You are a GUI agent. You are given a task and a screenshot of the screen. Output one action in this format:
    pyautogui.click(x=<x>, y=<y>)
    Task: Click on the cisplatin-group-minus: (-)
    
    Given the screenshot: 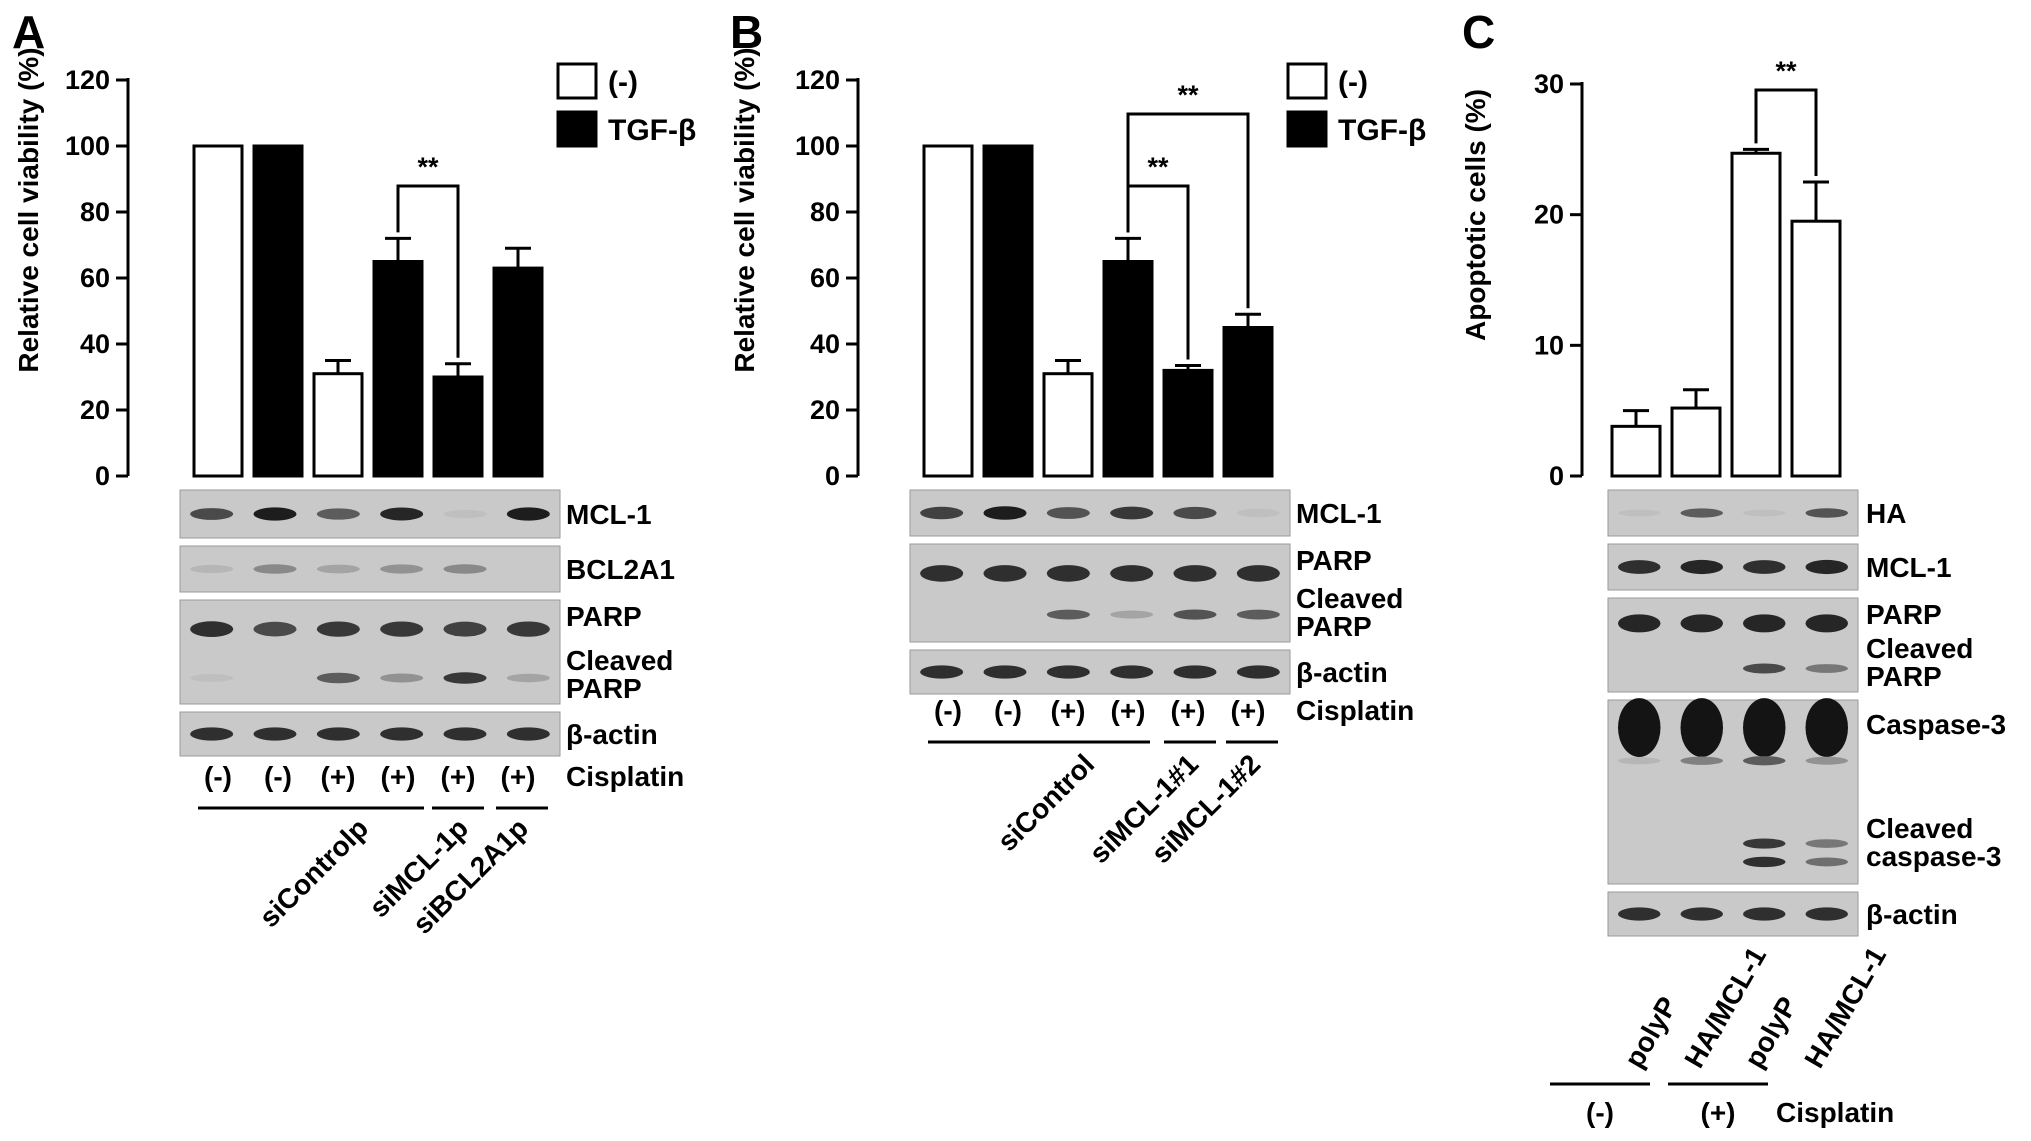 What is the action you would take?
    pyautogui.click(x=1600, y=1112)
    